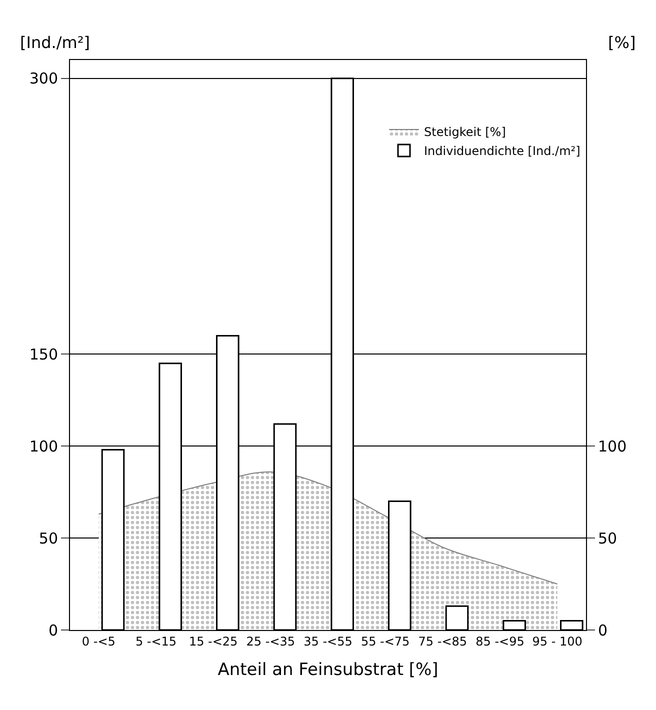 The width and height of the screenshot is (656, 710). I want to click on legend-label: Stetigkeit [%], so click(465, 132).